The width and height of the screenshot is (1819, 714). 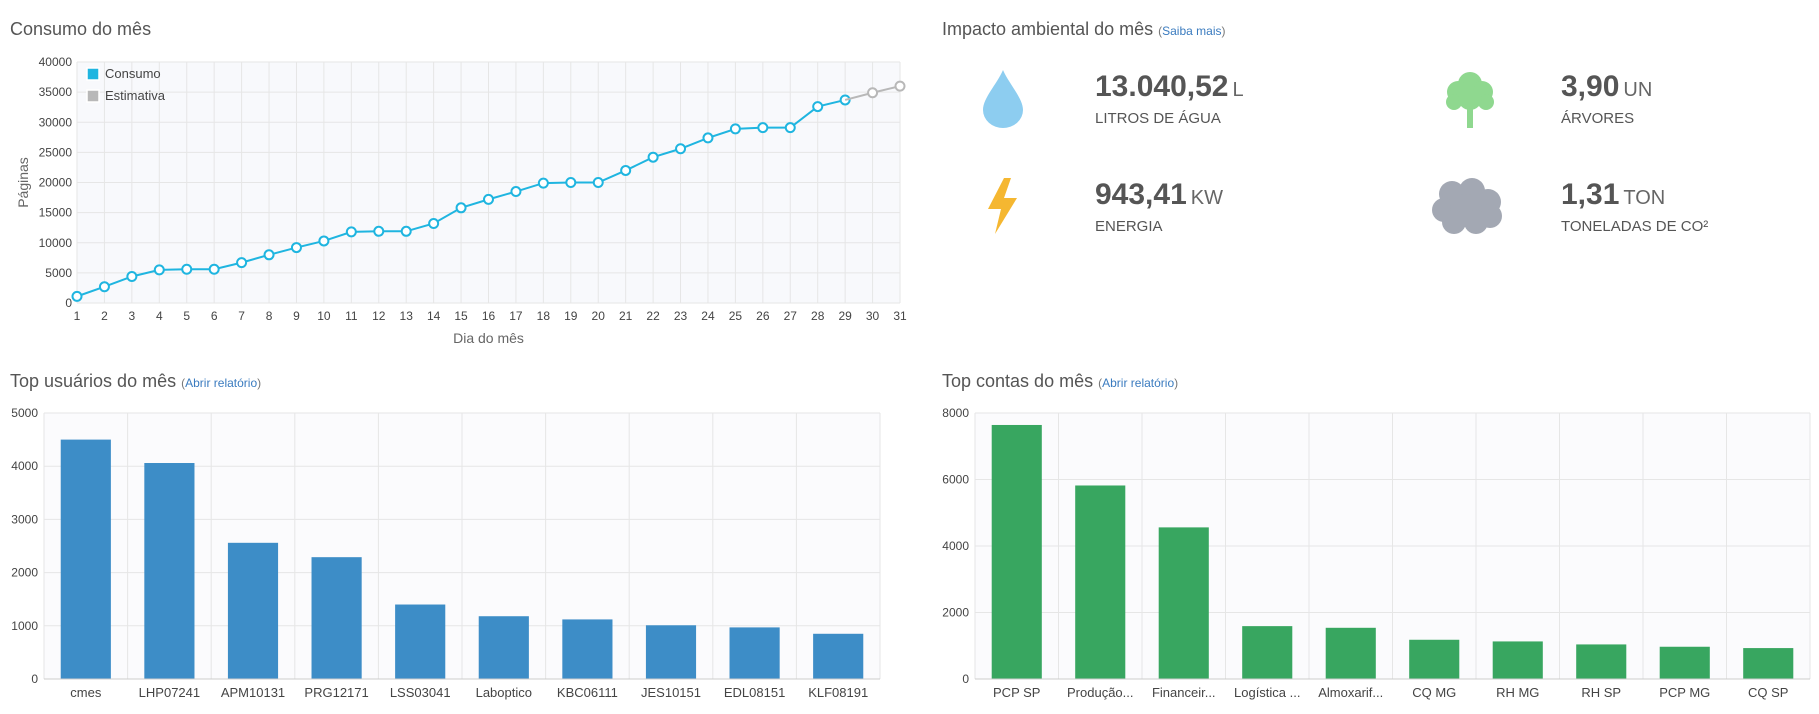 I want to click on legend-swatch-consumo, so click(x=93, y=74).